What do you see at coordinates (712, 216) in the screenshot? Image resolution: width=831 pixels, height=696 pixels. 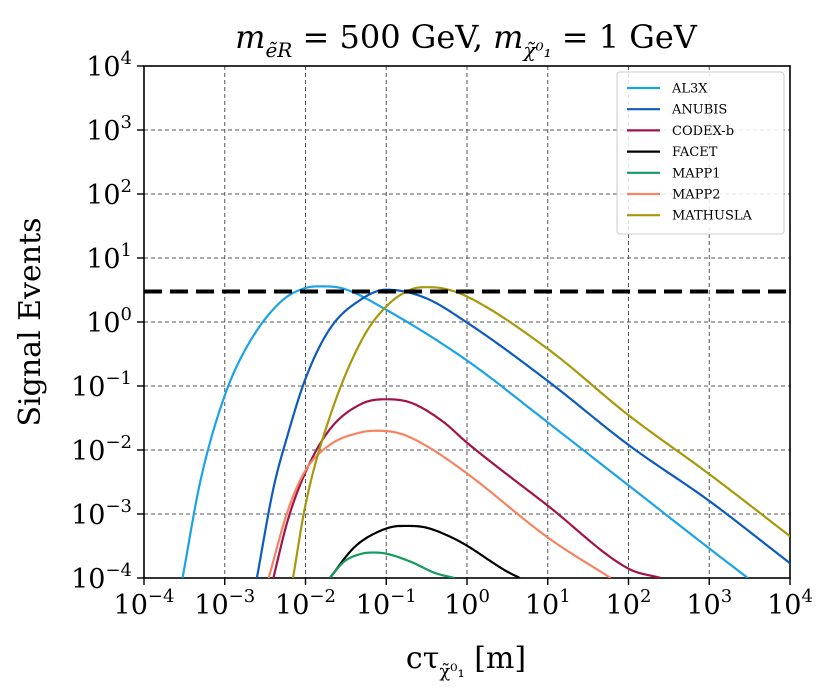 I see `legend-label: MATHUSLA` at bounding box center [712, 216].